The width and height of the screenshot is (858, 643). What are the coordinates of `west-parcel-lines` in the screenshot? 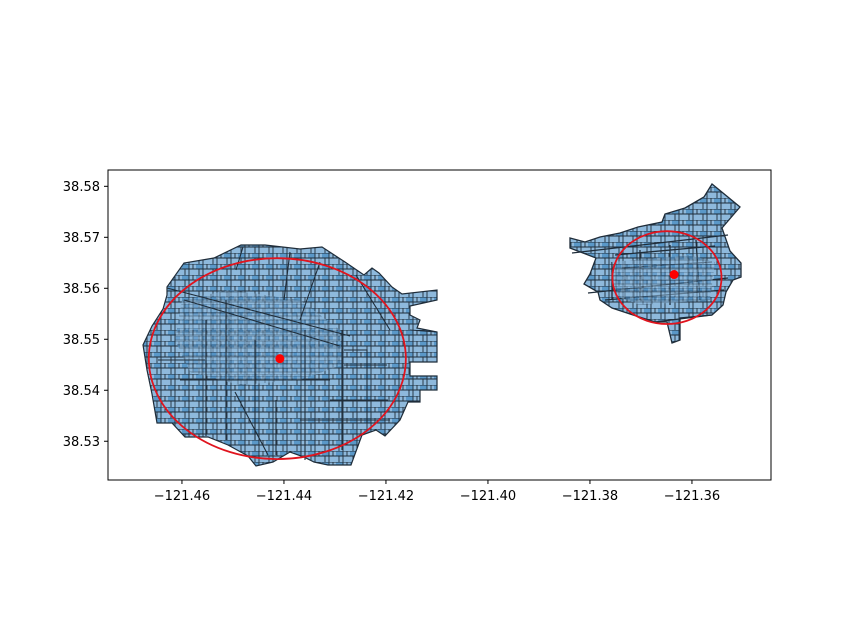 It's located at (298, 353).